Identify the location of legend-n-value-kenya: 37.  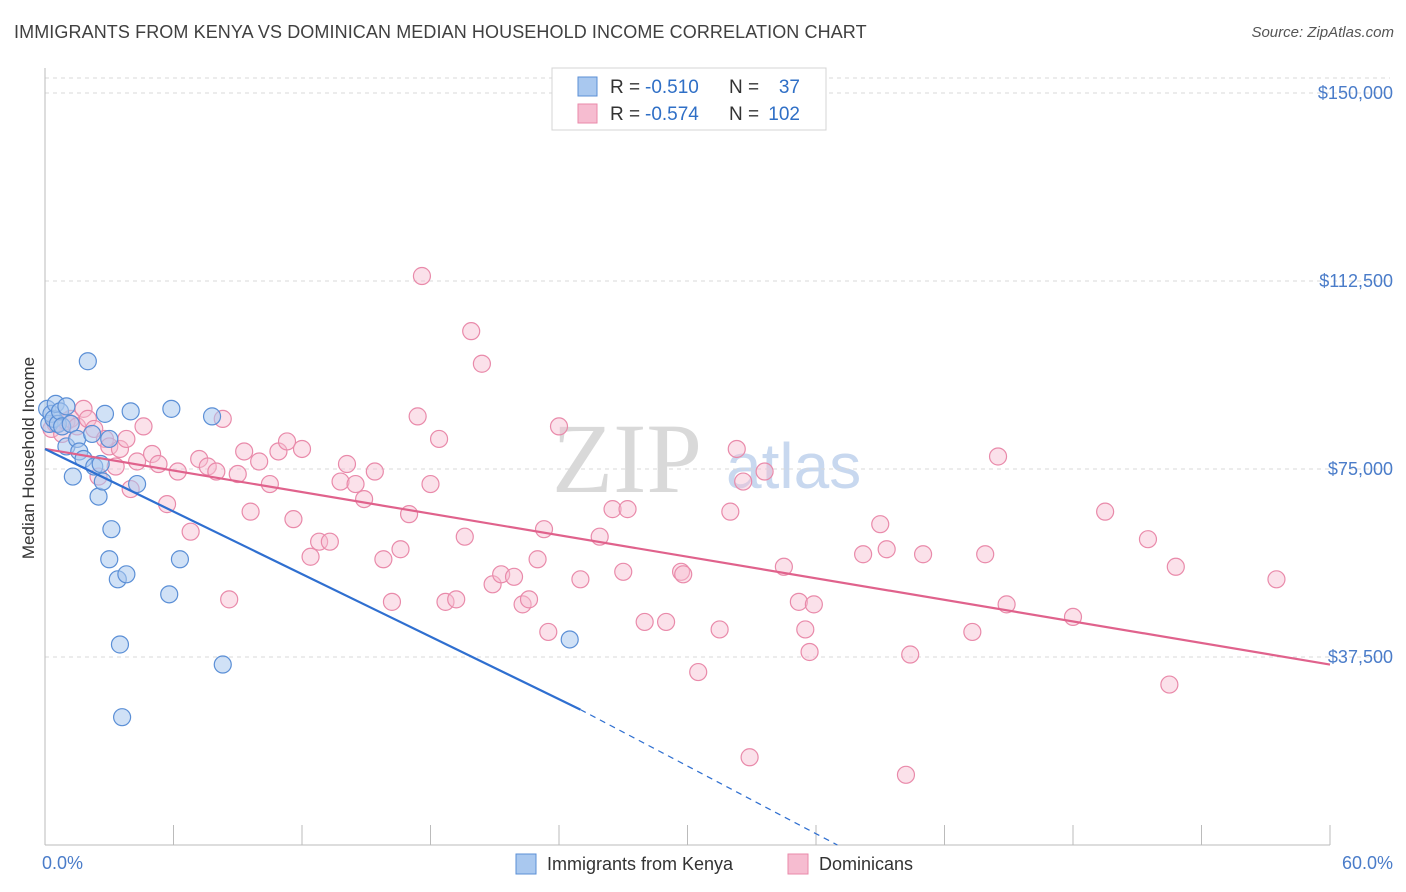
(789, 87).